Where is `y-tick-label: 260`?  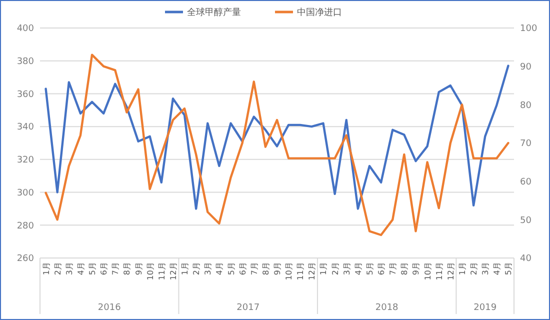
y-tick-label: 260 is located at coordinates (25, 259).